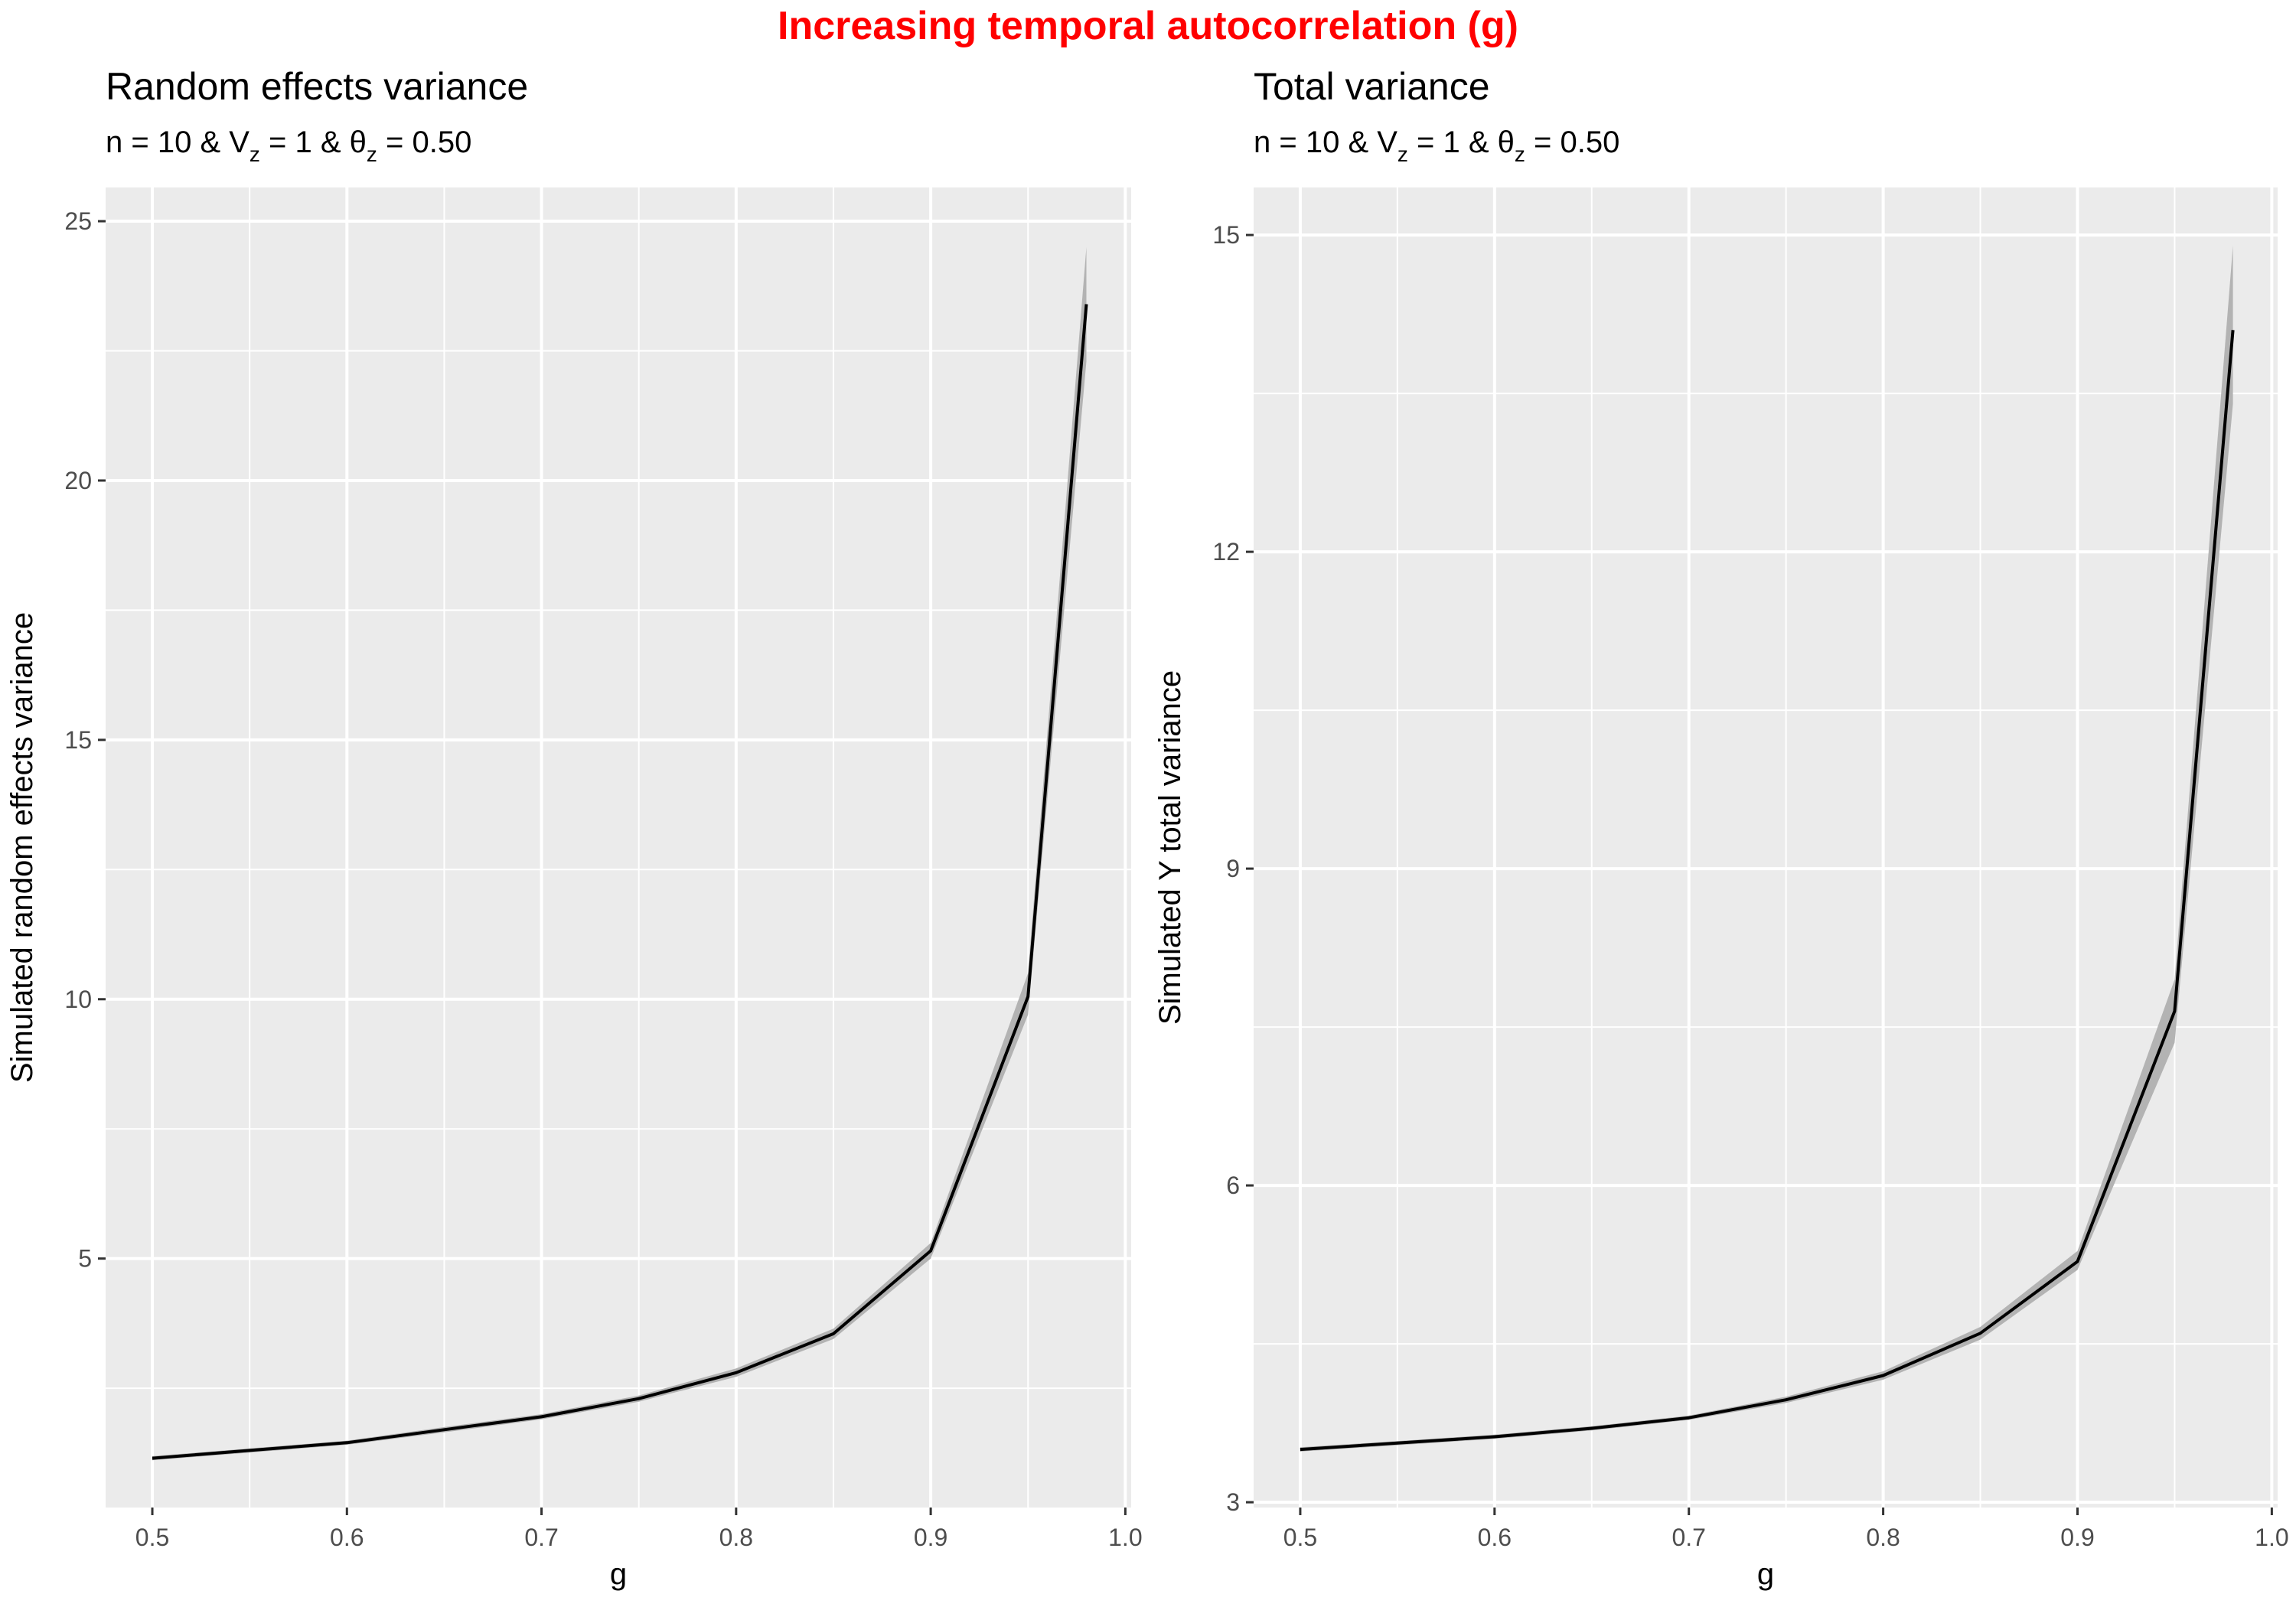 The image size is (2296, 1607). What do you see at coordinates (1325, 142) in the screenshot?
I see `right-subtitle-part-a: n = 10 & V` at bounding box center [1325, 142].